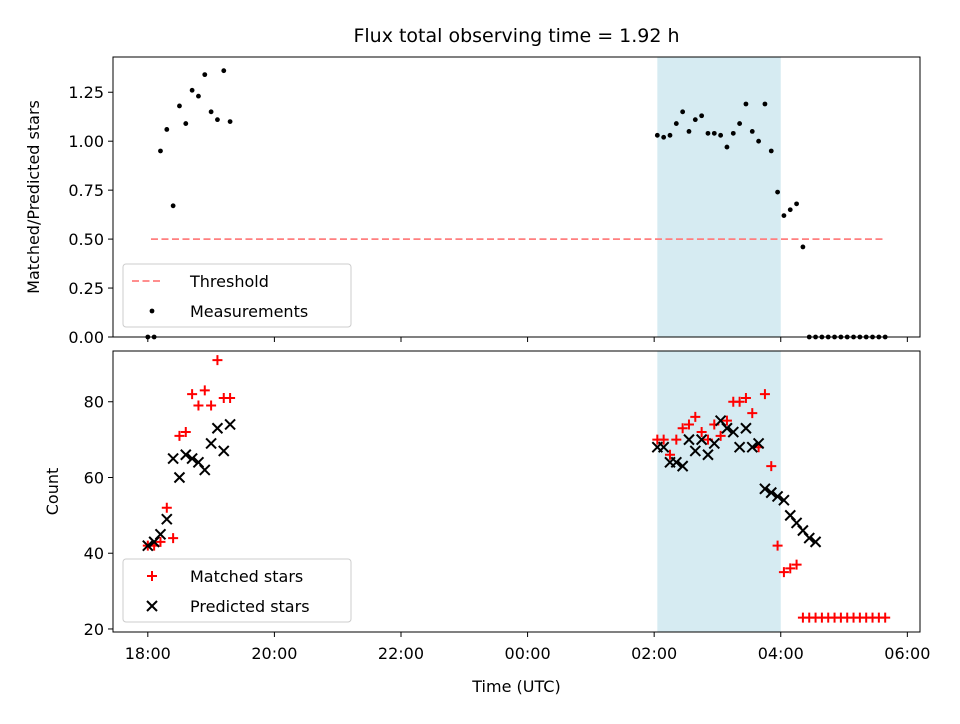 The height and width of the screenshot is (724, 960). I want to click on panel2-y-tick-label: 20, so click(94, 629).